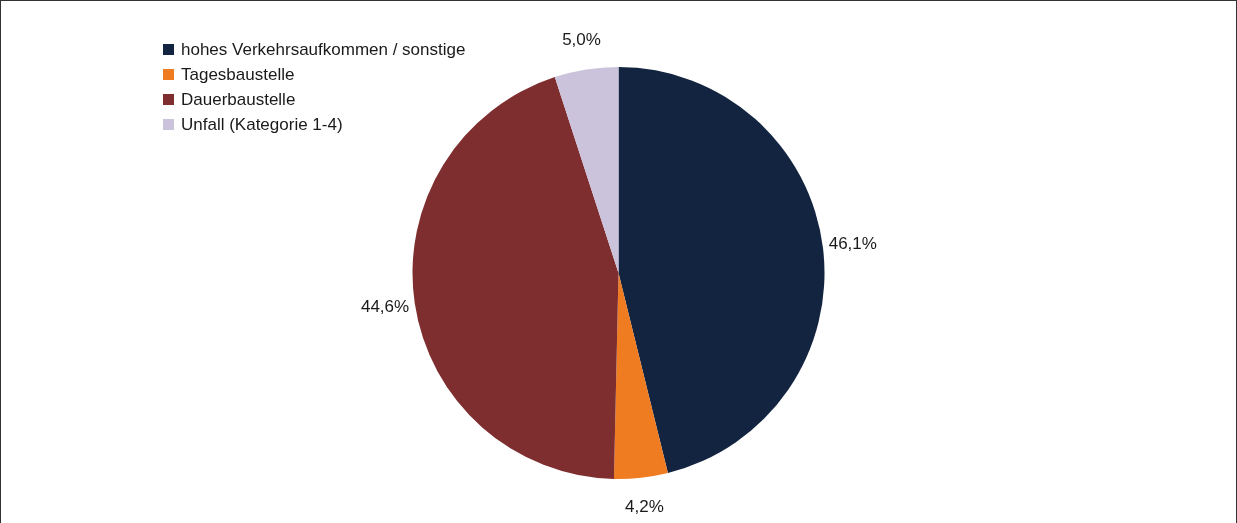 The width and height of the screenshot is (1237, 523). I want to click on legend-label: Unfall (Kategorie 1-4), so click(262, 124).